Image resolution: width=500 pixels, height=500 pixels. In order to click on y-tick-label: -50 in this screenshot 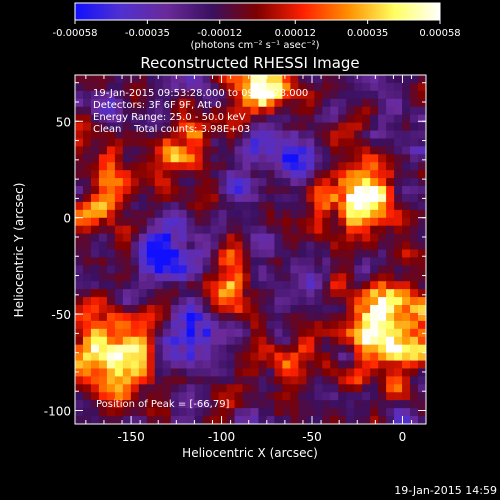, I will do `click(61, 315)`.